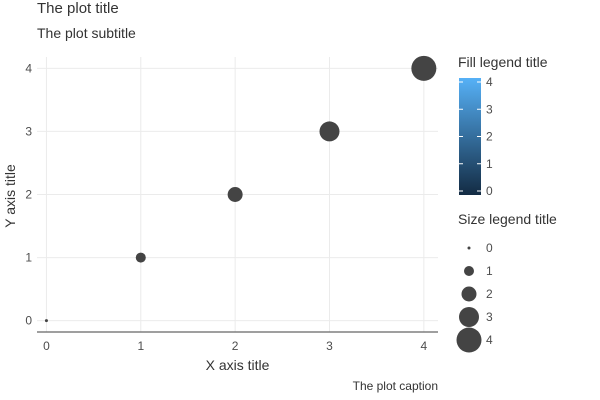  Describe the element at coordinates (489, 271) in the screenshot. I see `size-legend-label: 1` at that location.